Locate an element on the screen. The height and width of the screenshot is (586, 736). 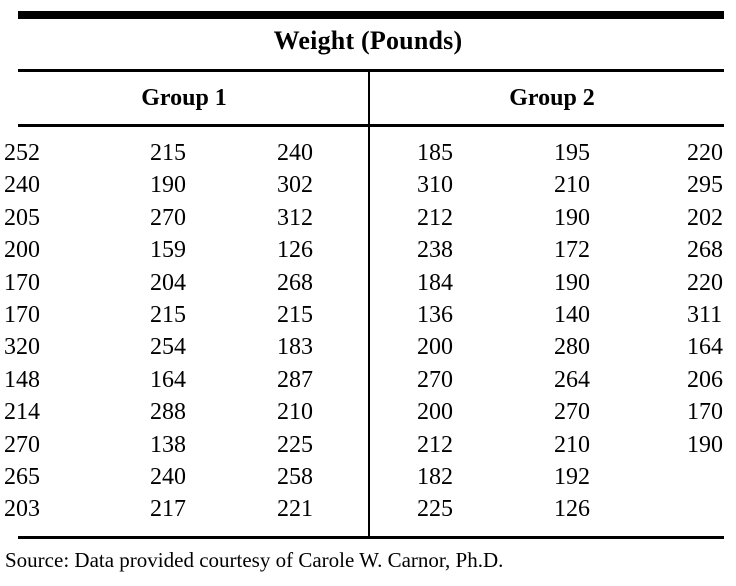
weight-value: 280 is located at coordinates (572, 347).